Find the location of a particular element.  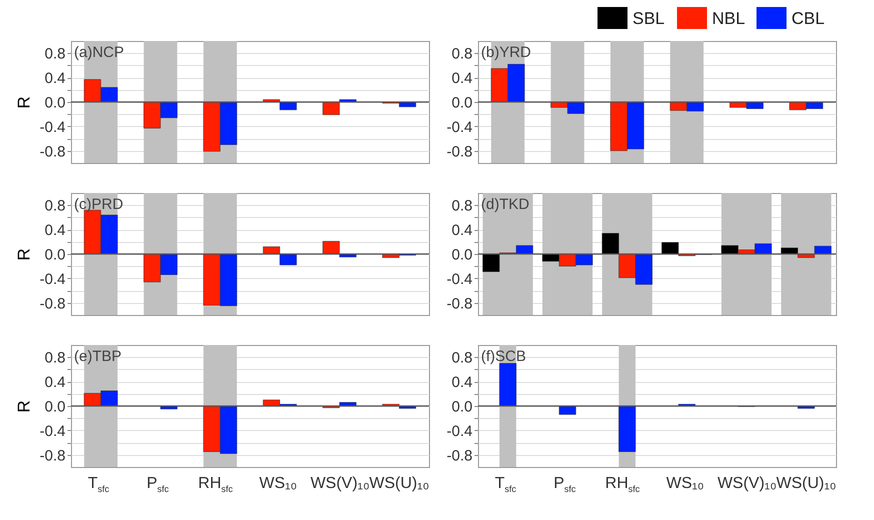

chart-title: (f)SCB is located at coordinates (503, 356).